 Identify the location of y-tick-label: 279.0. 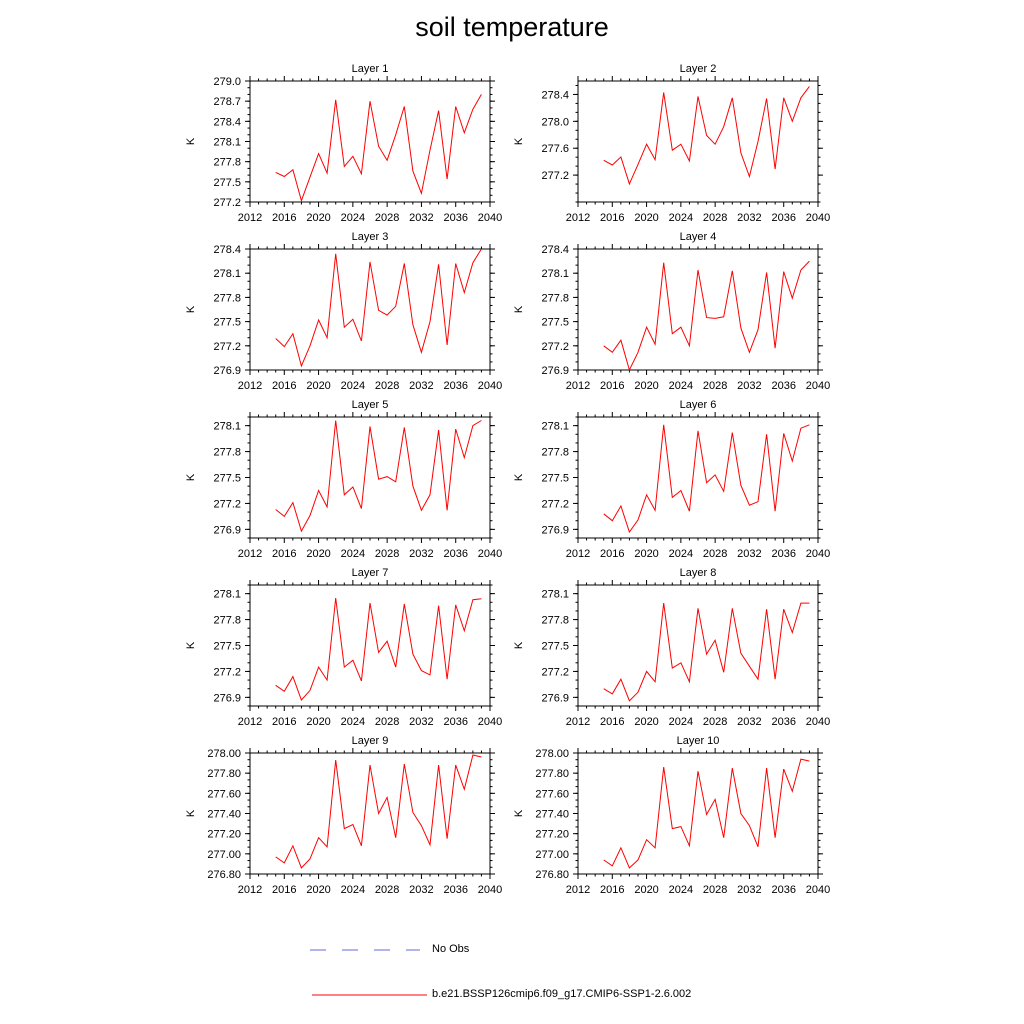
(227, 82).